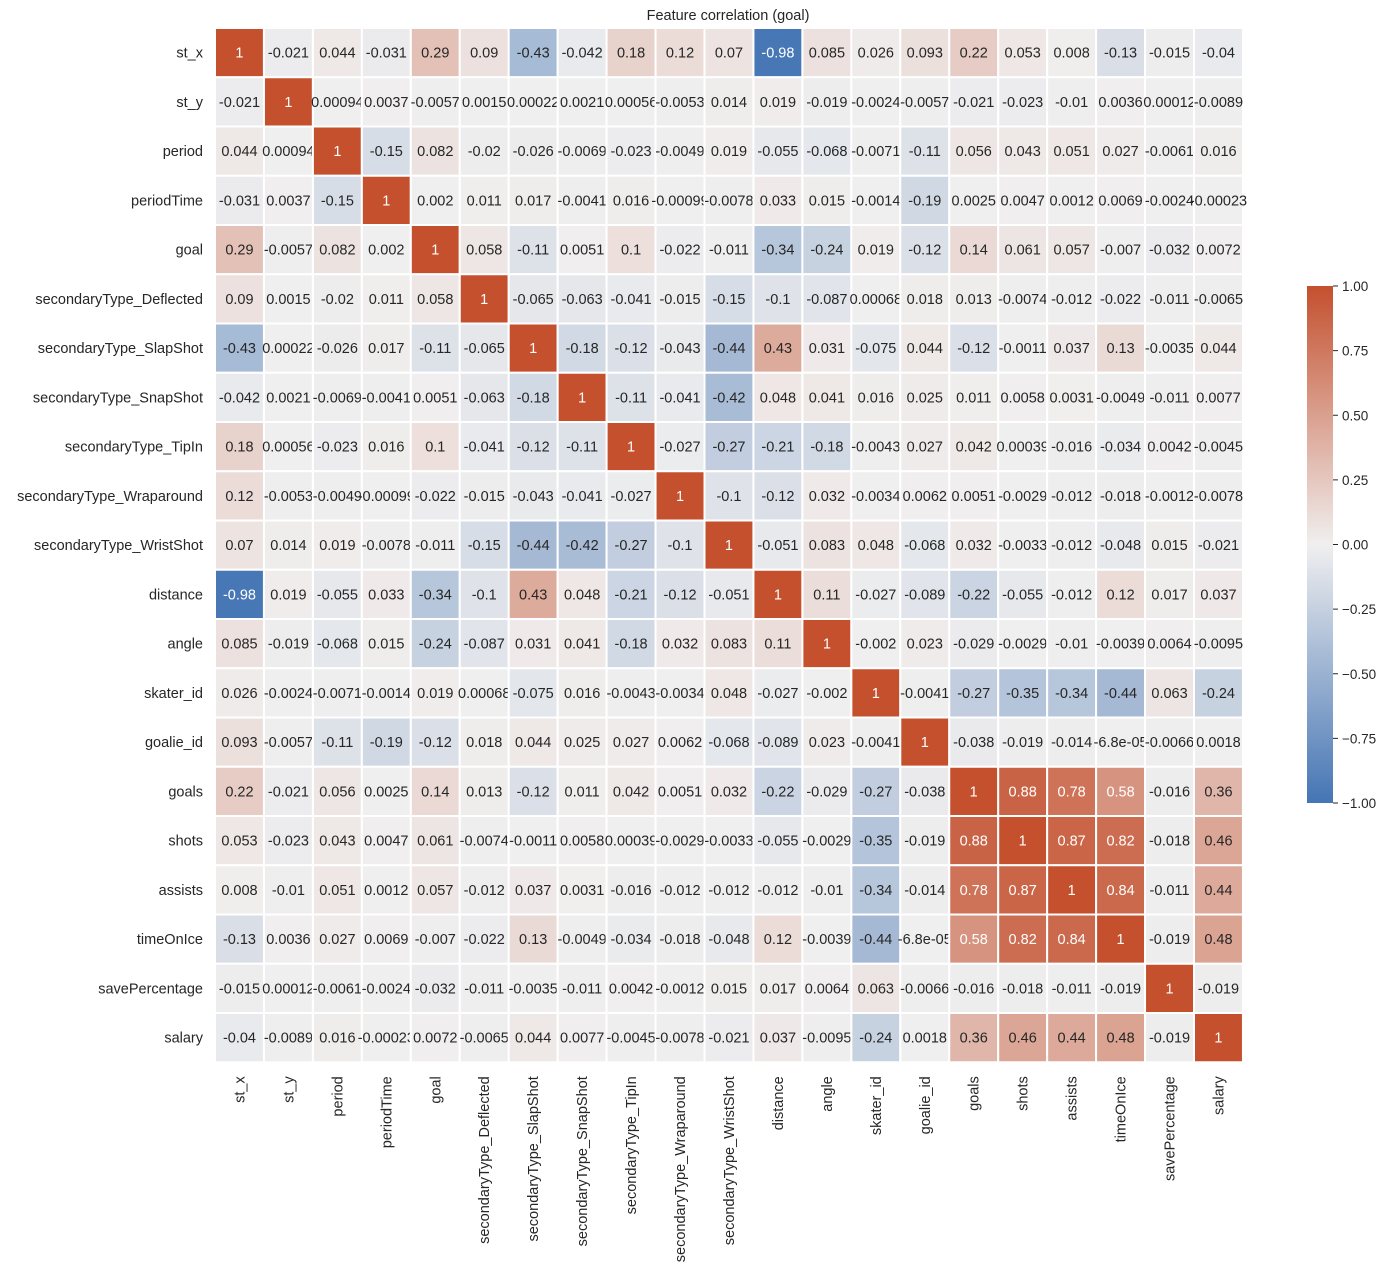 Image resolution: width=1400 pixels, height=1262 pixels. Describe the element at coordinates (828, 1093) in the screenshot. I see `x-tick-label: angle` at that location.